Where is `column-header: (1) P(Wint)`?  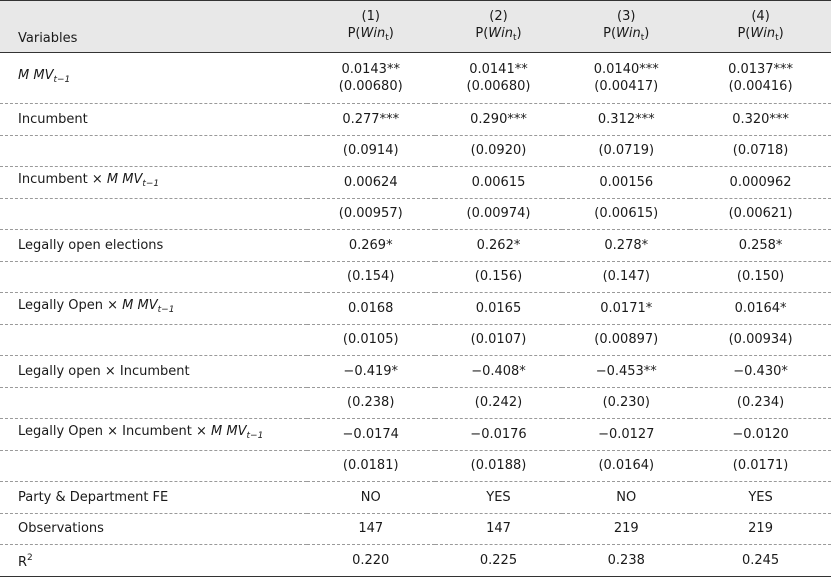 column-header: (1) P(Wint) is located at coordinates (371, 27).